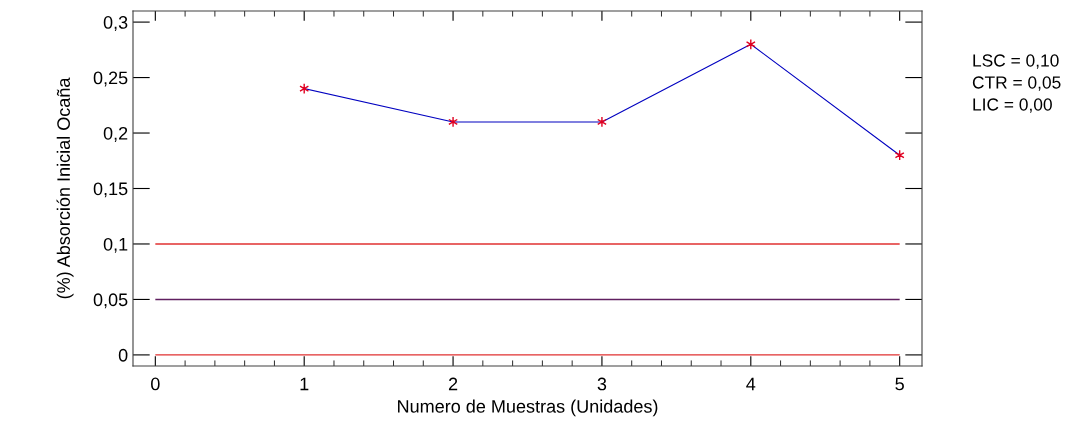  What do you see at coordinates (899, 384) in the screenshot?
I see `x-tick-label: 5` at bounding box center [899, 384].